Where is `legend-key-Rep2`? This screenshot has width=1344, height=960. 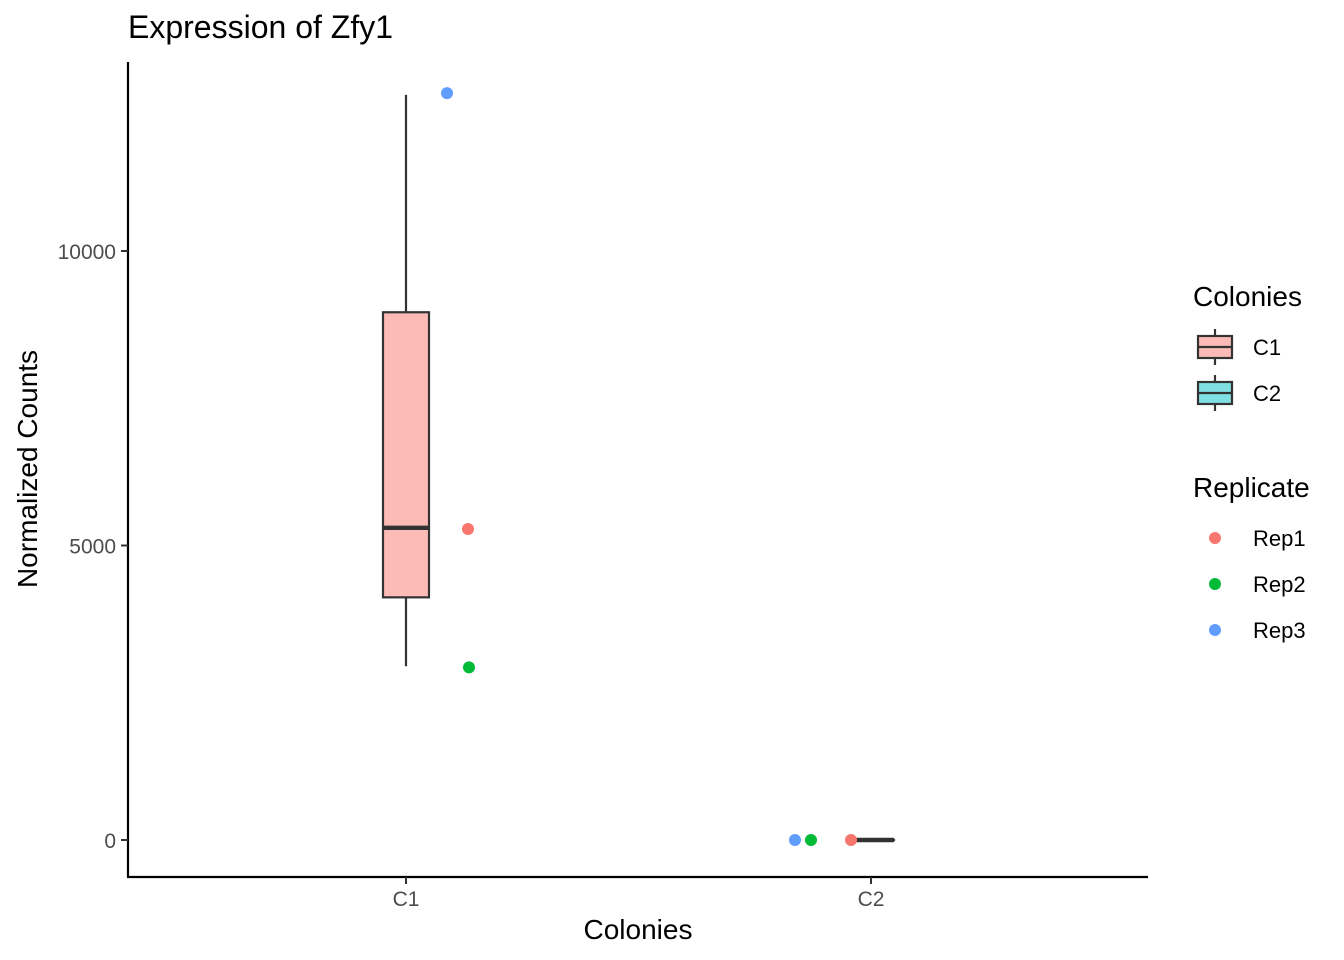 legend-key-Rep2 is located at coordinates (1215, 584).